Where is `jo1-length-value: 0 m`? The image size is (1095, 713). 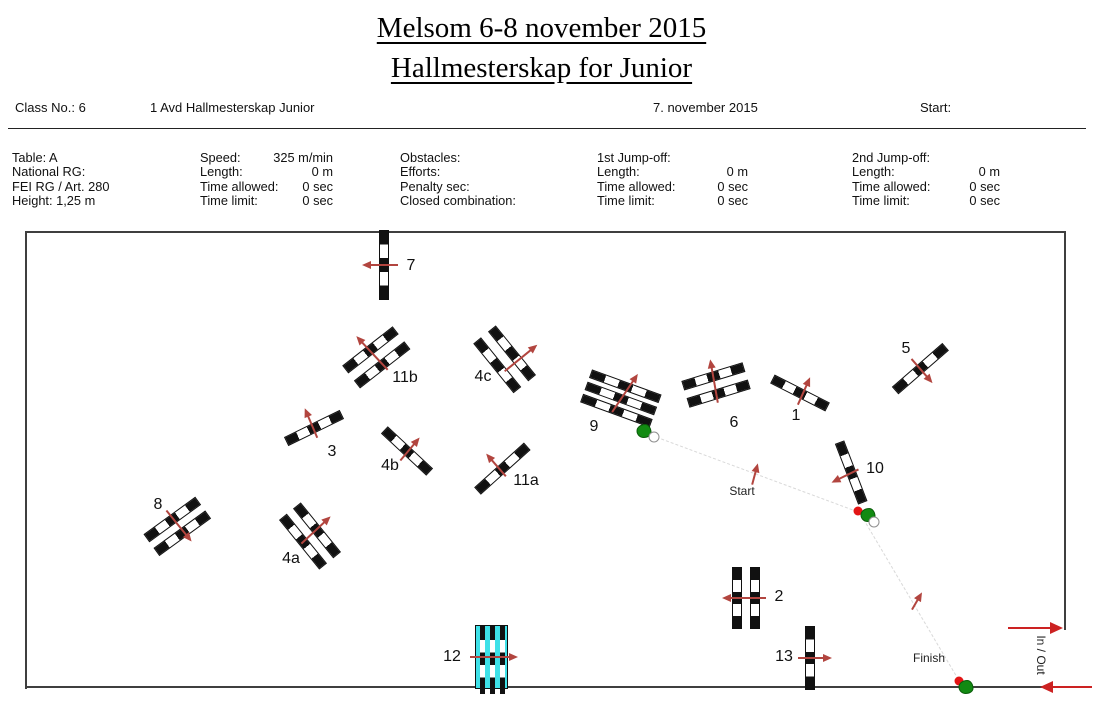 jo1-length-value: 0 m is located at coordinates (737, 172).